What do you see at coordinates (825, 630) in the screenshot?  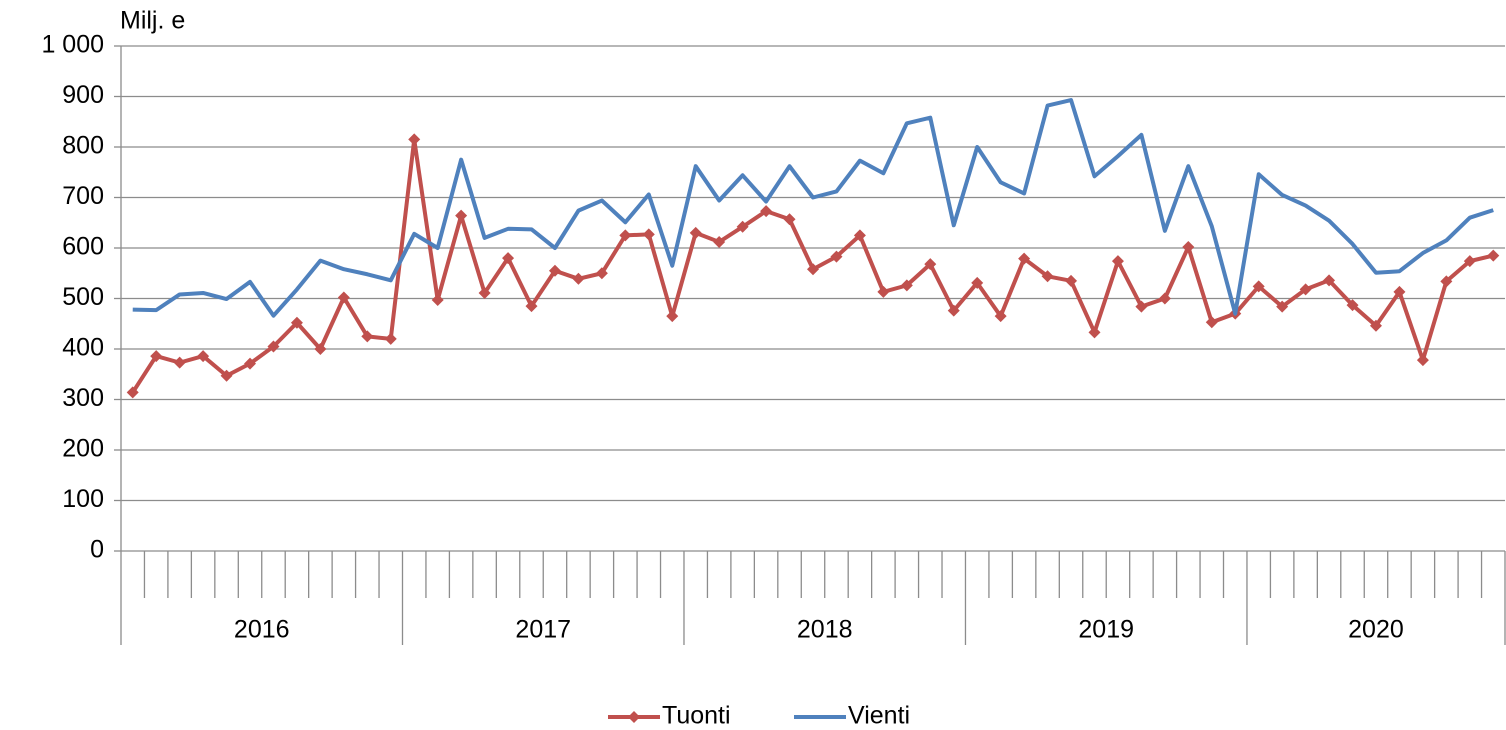 I see `x-group-label: 2018` at bounding box center [825, 630].